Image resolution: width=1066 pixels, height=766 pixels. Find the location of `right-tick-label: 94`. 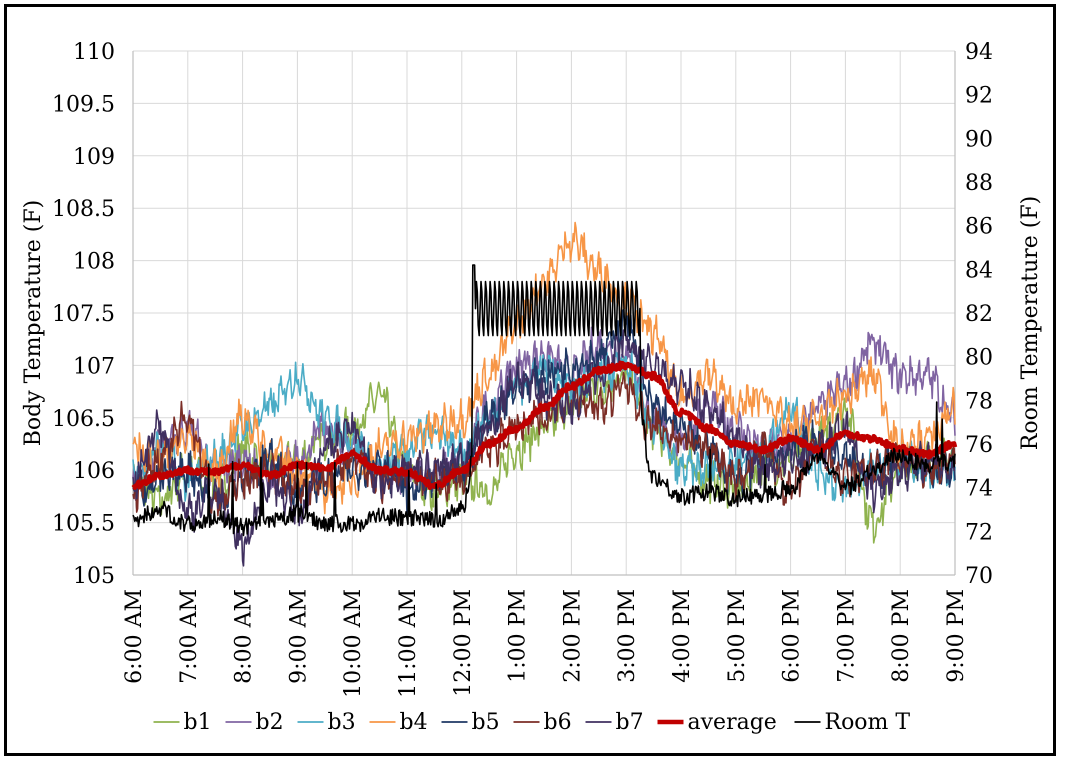

right-tick-label: 94 is located at coordinates (979, 52).